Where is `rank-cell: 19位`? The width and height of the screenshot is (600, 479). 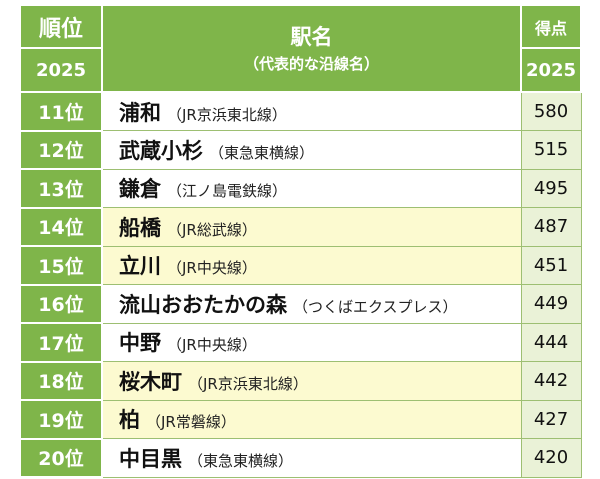 rank-cell: 19位 is located at coordinates (61, 419).